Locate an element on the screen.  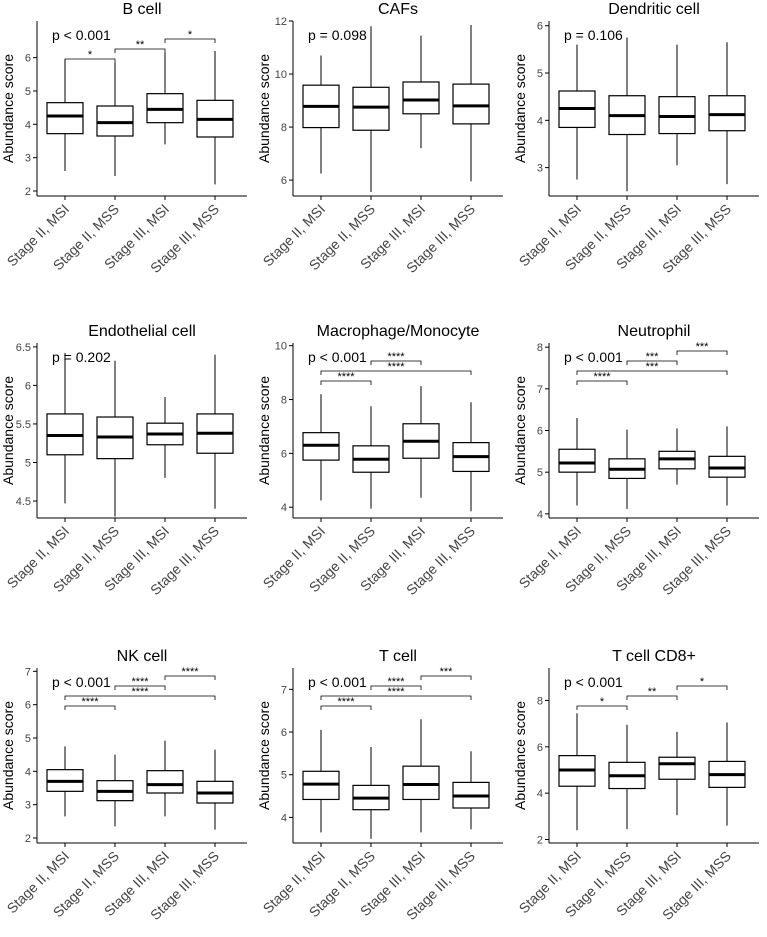
y-tick-label: 5.5 is located at coordinates (23, 425).